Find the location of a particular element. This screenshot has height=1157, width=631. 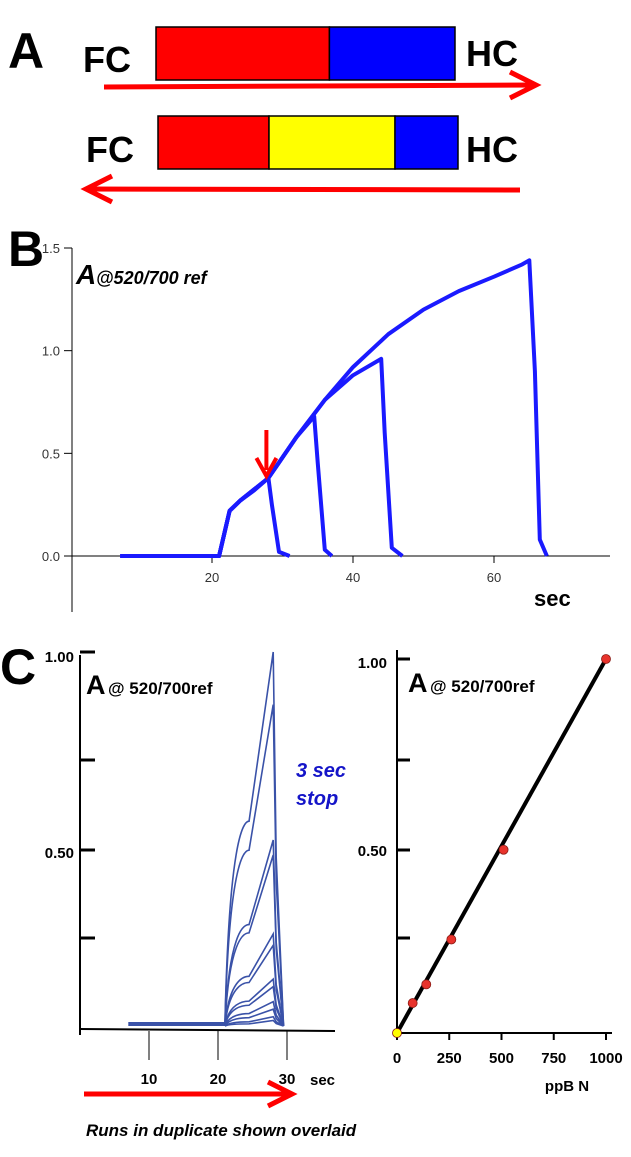

panel-b-xlabel: sec is located at coordinates (552, 598).